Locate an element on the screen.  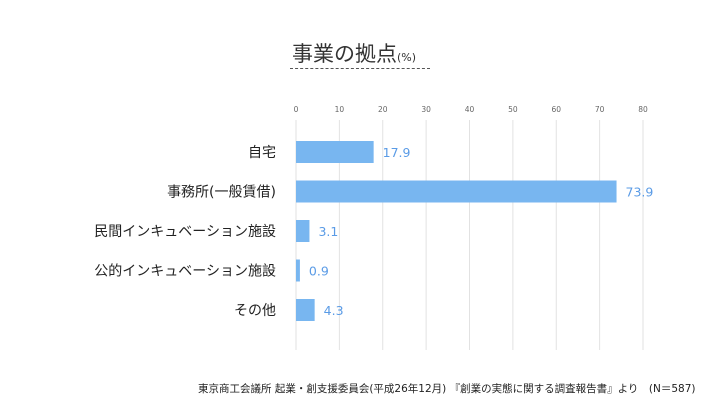
data-label: 73.9 is located at coordinates (640, 192).